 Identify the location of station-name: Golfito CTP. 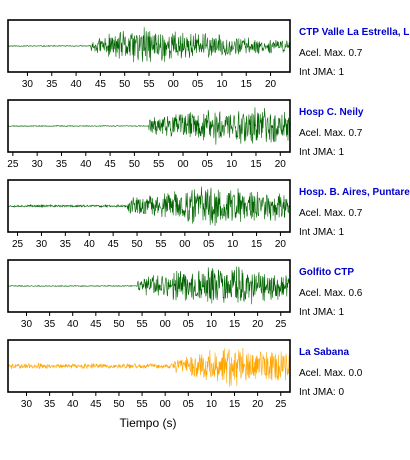
(326, 272).